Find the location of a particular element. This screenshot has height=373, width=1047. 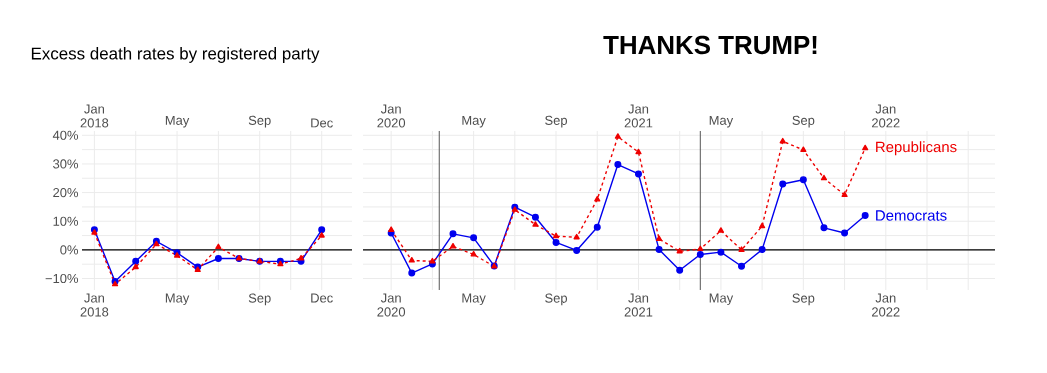

text: THANKS TRUMP! is located at coordinates (710, 45).